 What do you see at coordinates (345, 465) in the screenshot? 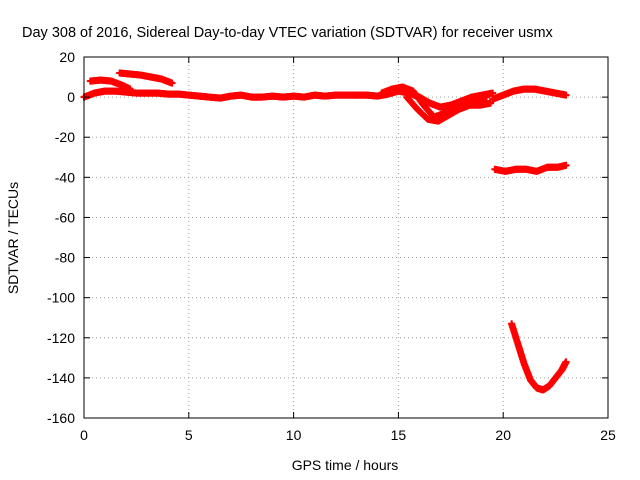
I see `x-axis-label: GPS time / hours` at bounding box center [345, 465].